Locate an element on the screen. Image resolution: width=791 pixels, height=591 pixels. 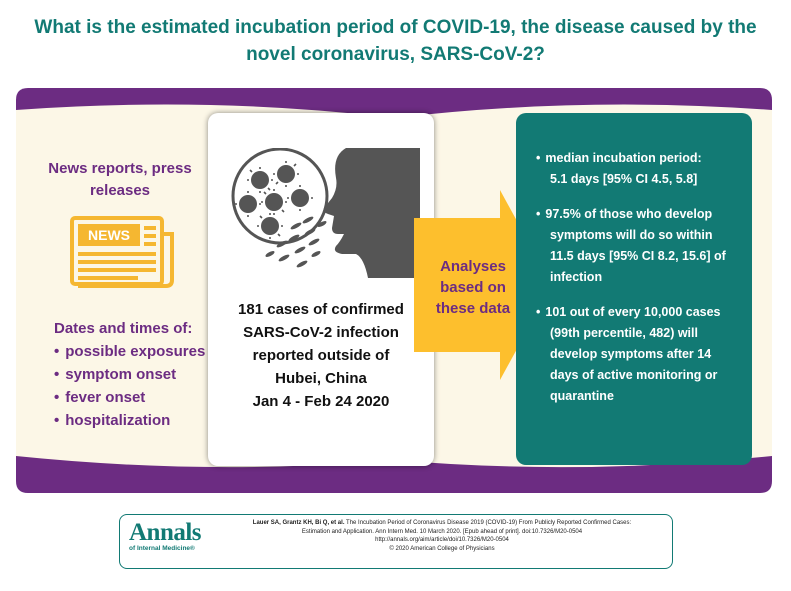
logo-subtitle: of Internal Medicine® is located at coordinates (162, 548).